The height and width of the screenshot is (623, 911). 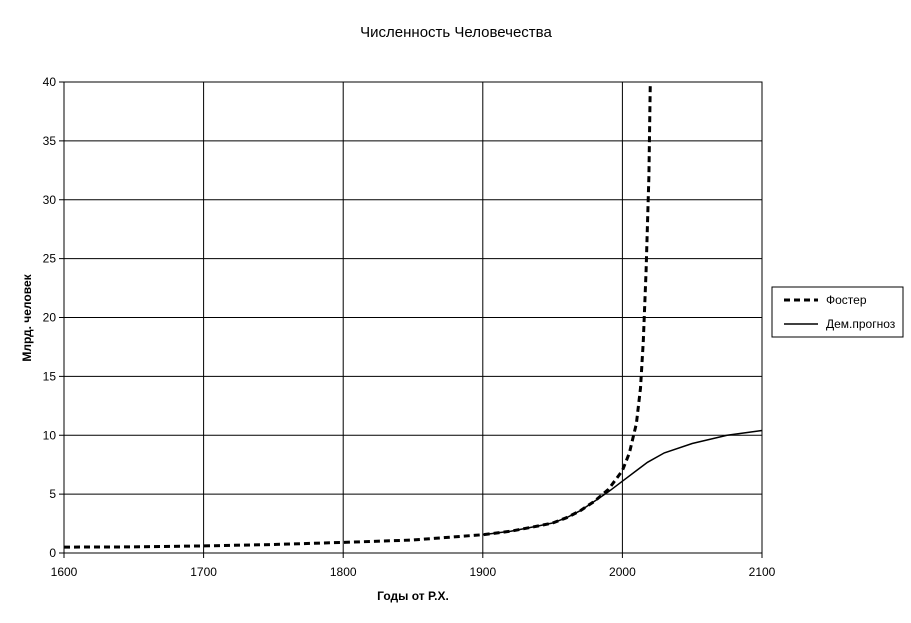 What do you see at coordinates (343, 572) in the screenshot?
I see `x-tick-label: 1800` at bounding box center [343, 572].